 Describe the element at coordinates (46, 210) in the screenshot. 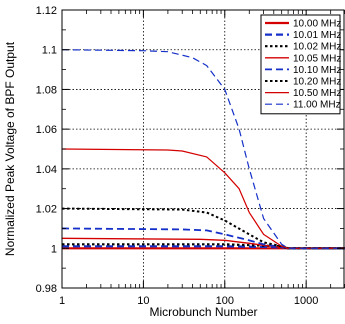

I see `y-tick-label: 1.02` at that location.